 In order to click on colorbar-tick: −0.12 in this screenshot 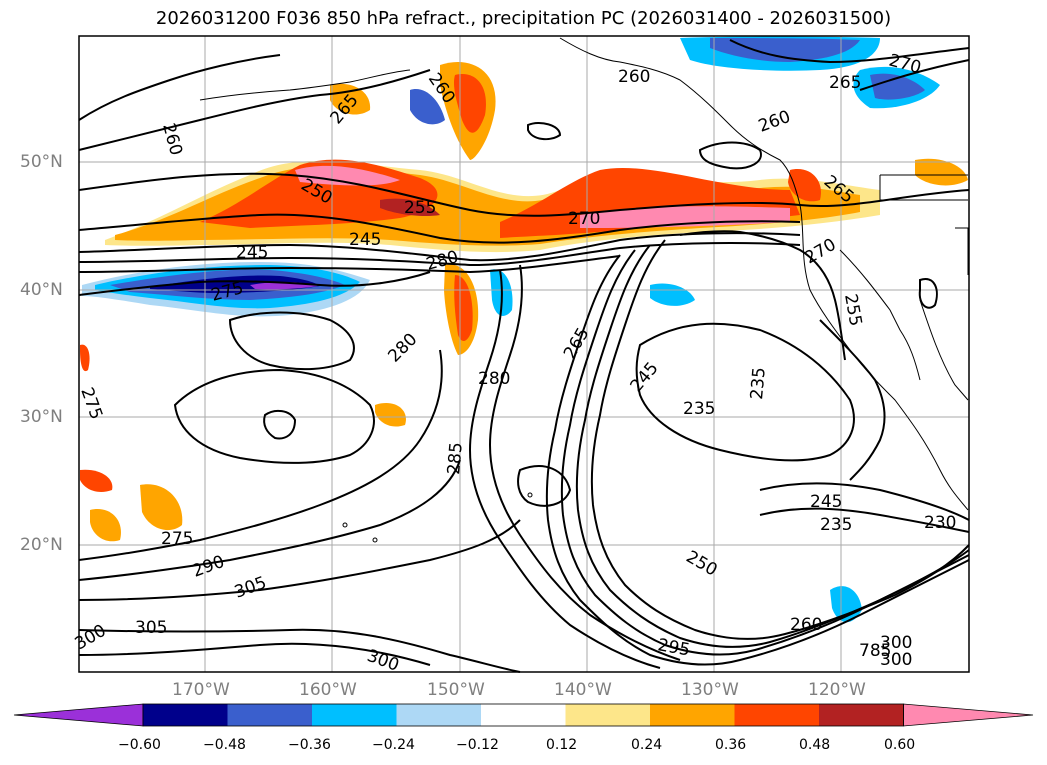, I will do `click(477, 745)`.